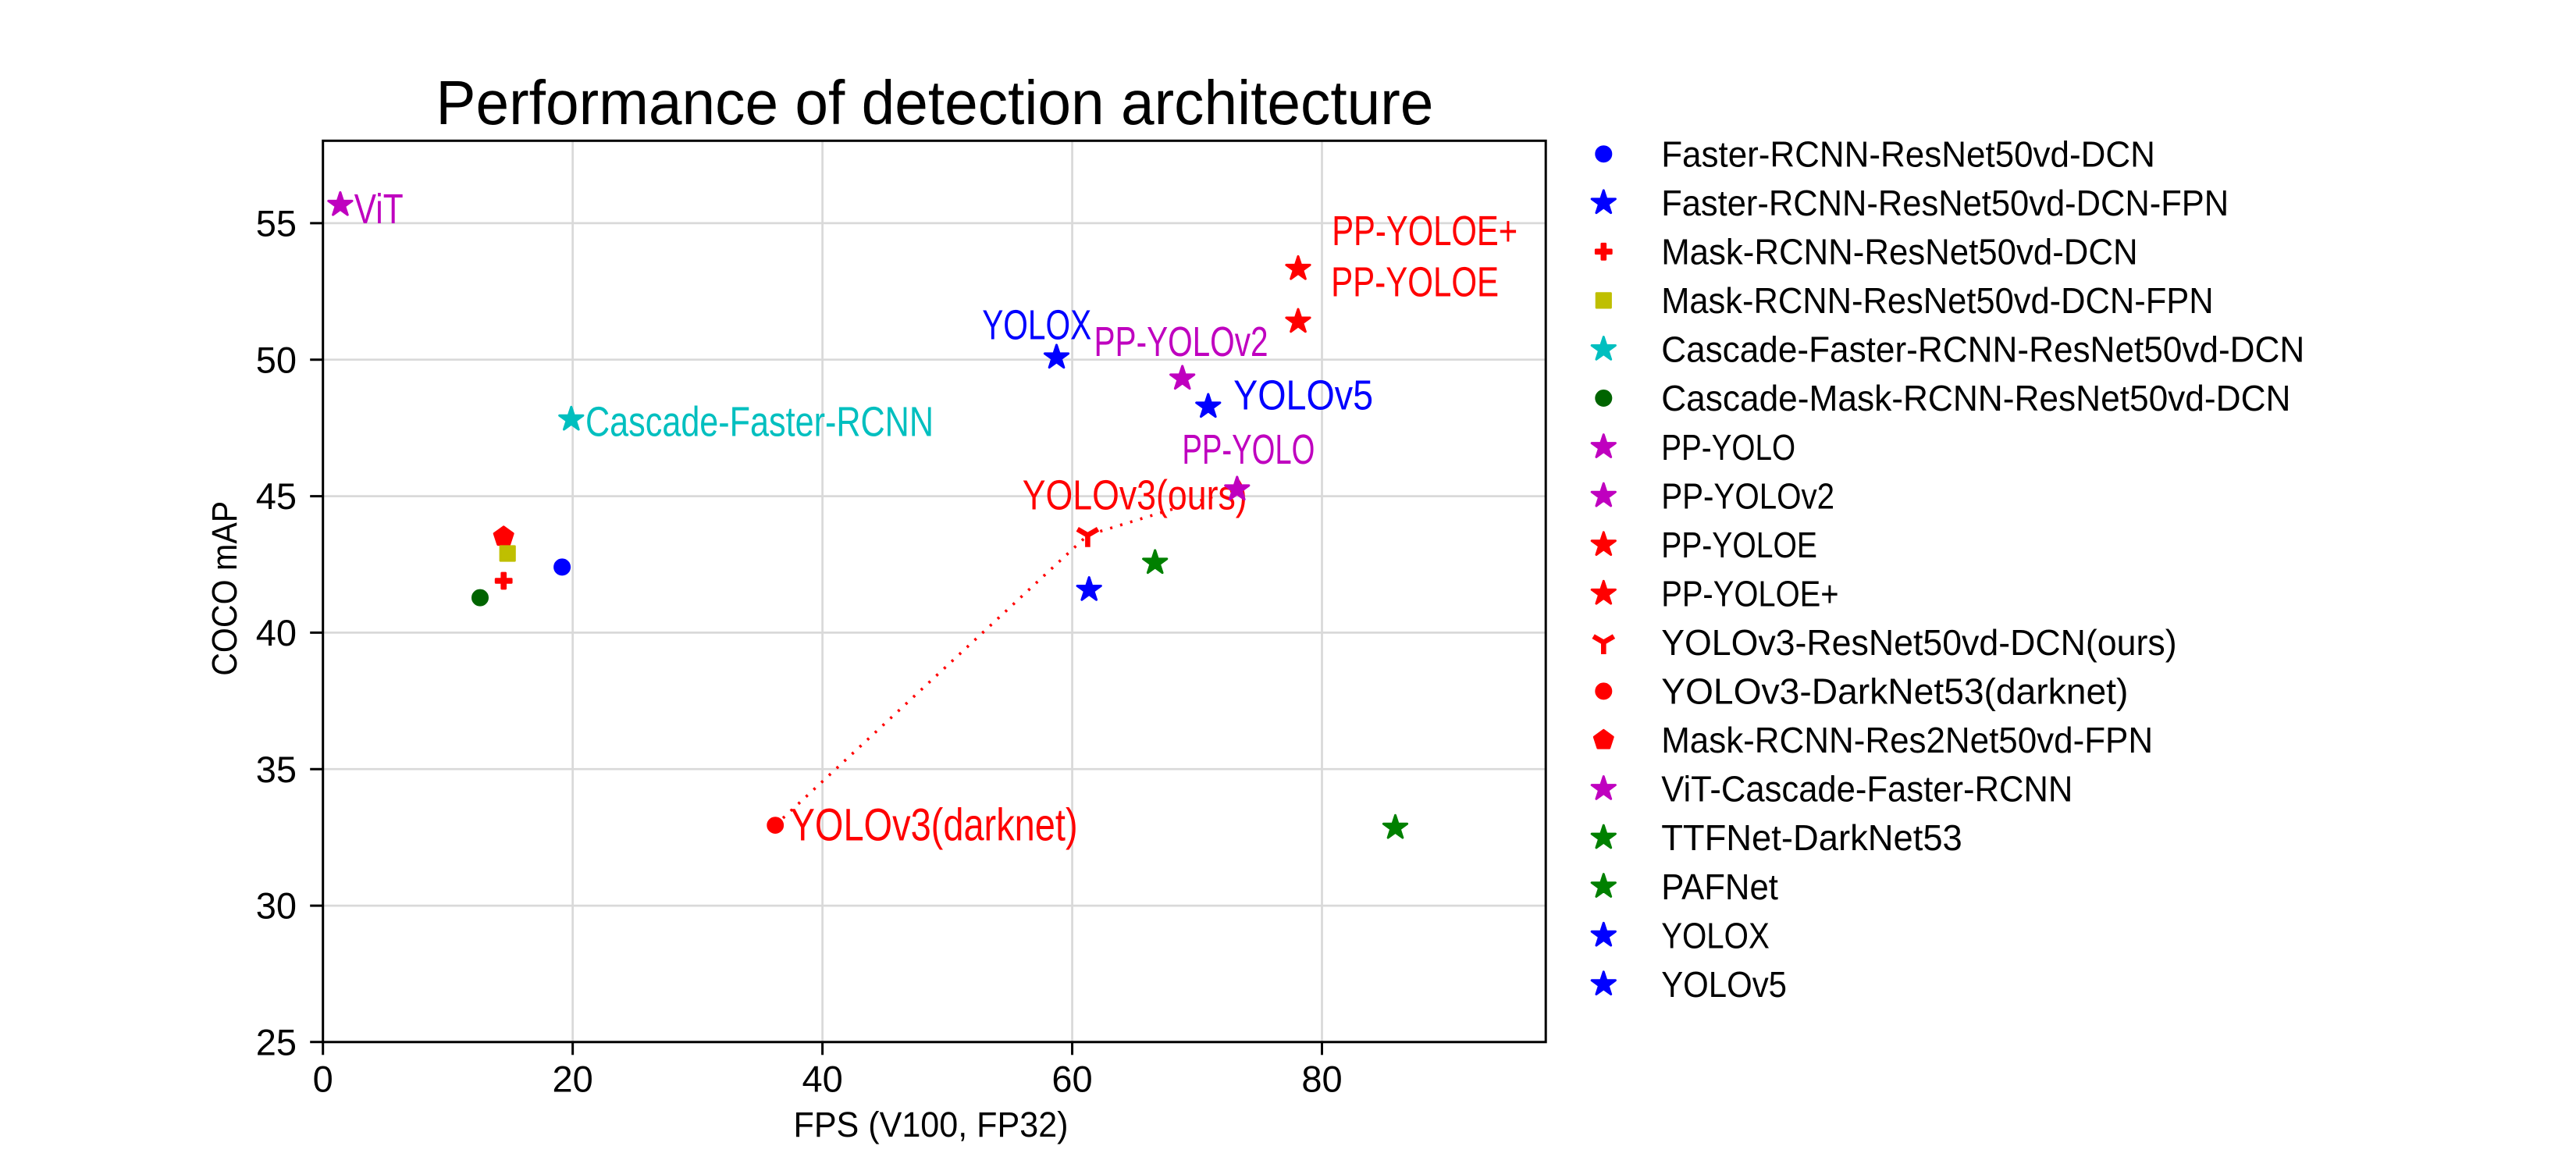  Describe the element at coordinates (1135, 496) in the screenshot. I see `svg-text: YOLOv3(ours)` at that location.